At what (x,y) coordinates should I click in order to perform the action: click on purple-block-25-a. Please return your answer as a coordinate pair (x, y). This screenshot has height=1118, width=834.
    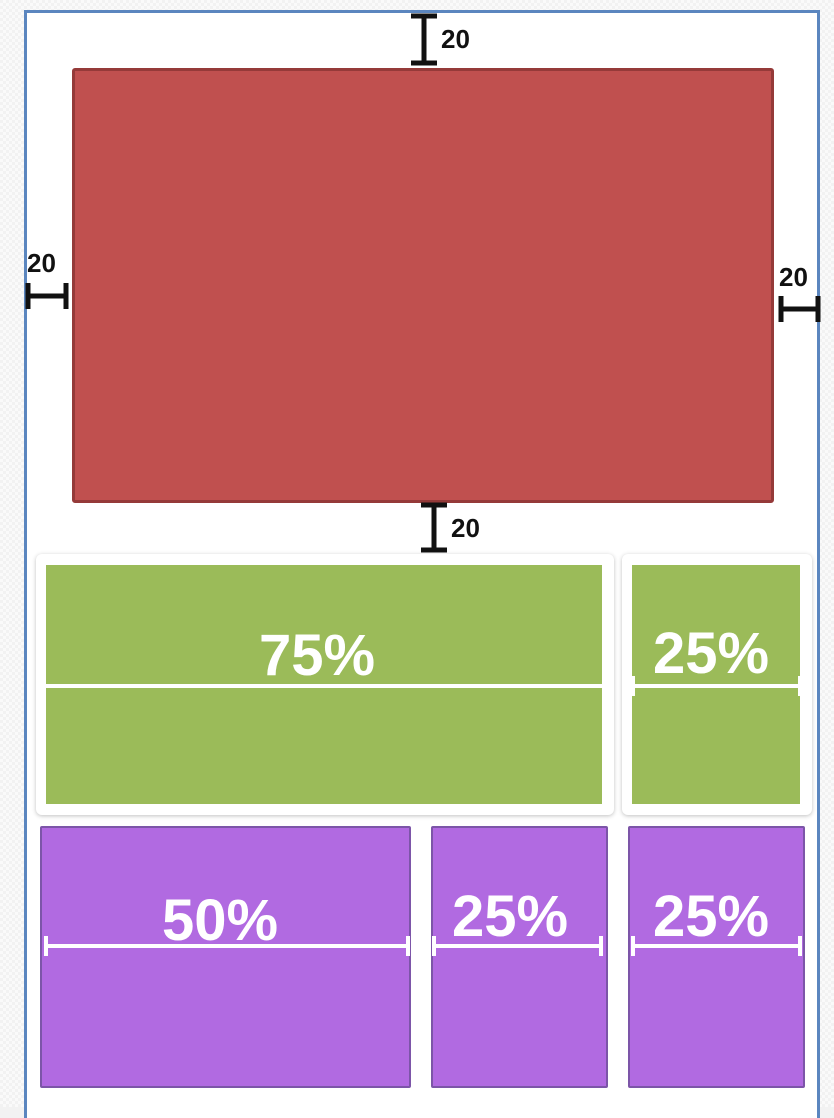
    Looking at the image, I should click on (519, 957).